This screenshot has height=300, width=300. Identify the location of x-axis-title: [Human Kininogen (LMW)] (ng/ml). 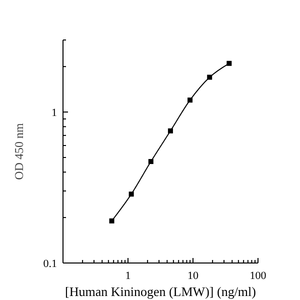
(160, 291).